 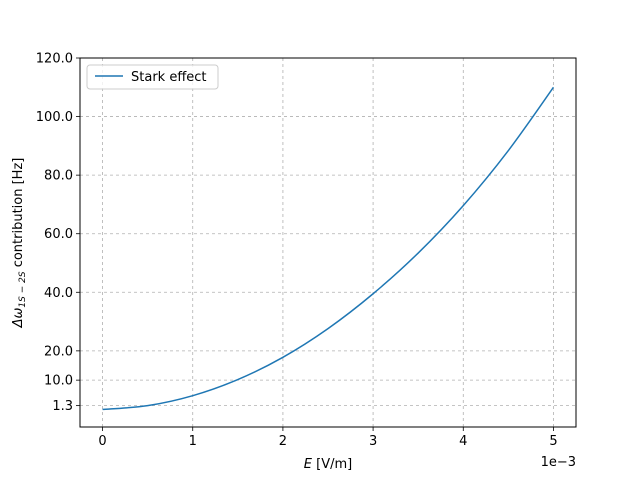 What do you see at coordinates (18, 215) in the screenshot?
I see `y-axis-label-rest: contribution [Hz]` at bounding box center [18, 215].